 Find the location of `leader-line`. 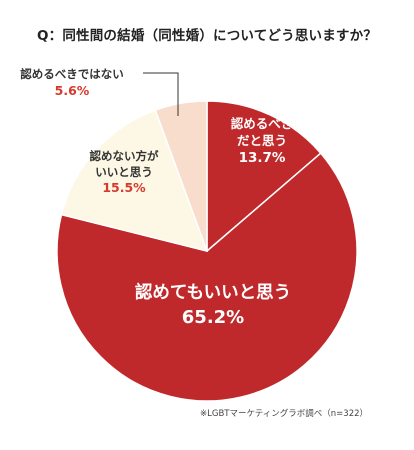

leader-line is located at coordinates (161, 94).